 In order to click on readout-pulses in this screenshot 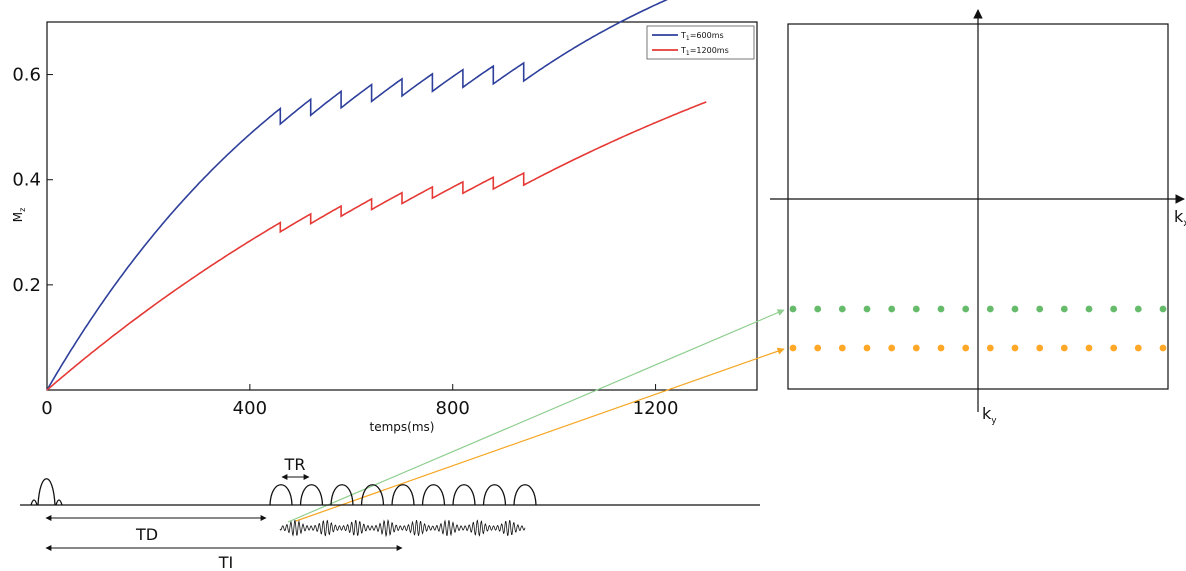, I will do `click(403, 495)`.